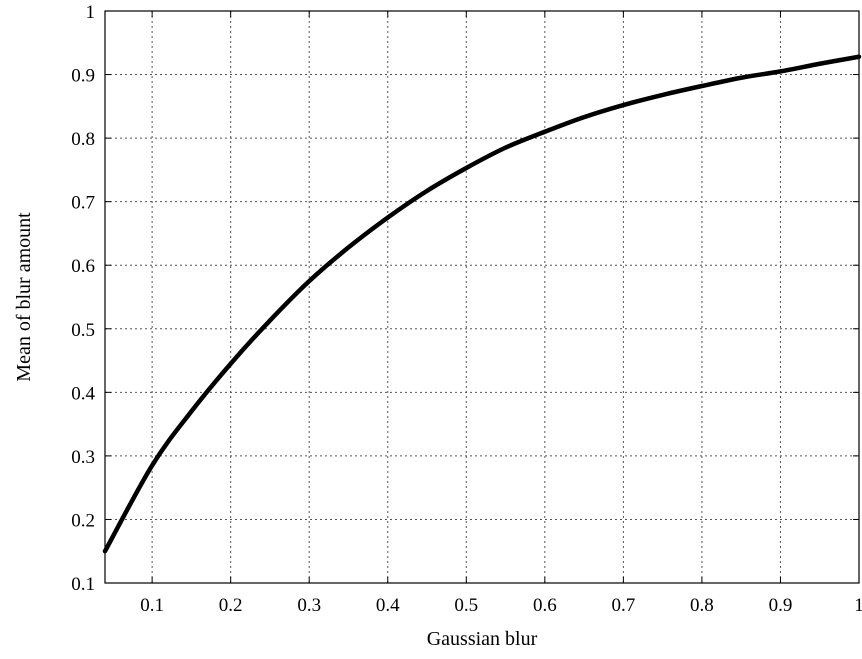  I want to click on x-tick-label: 0.6, so click(545, 605).